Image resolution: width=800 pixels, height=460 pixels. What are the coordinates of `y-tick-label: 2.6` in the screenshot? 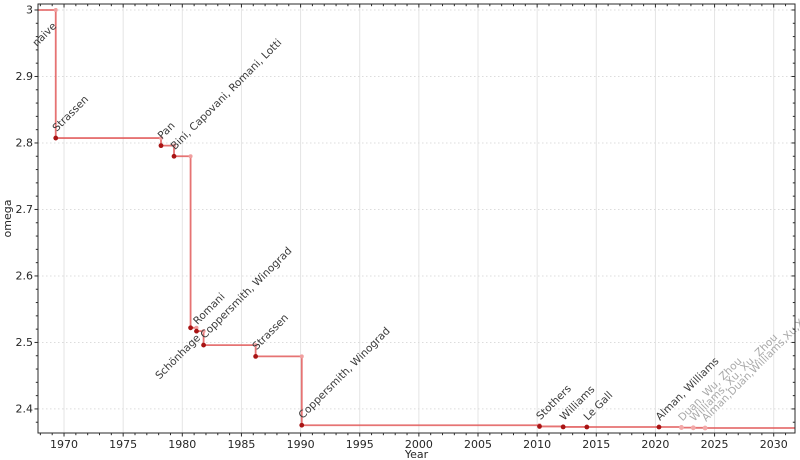 It's located at (25, 275).